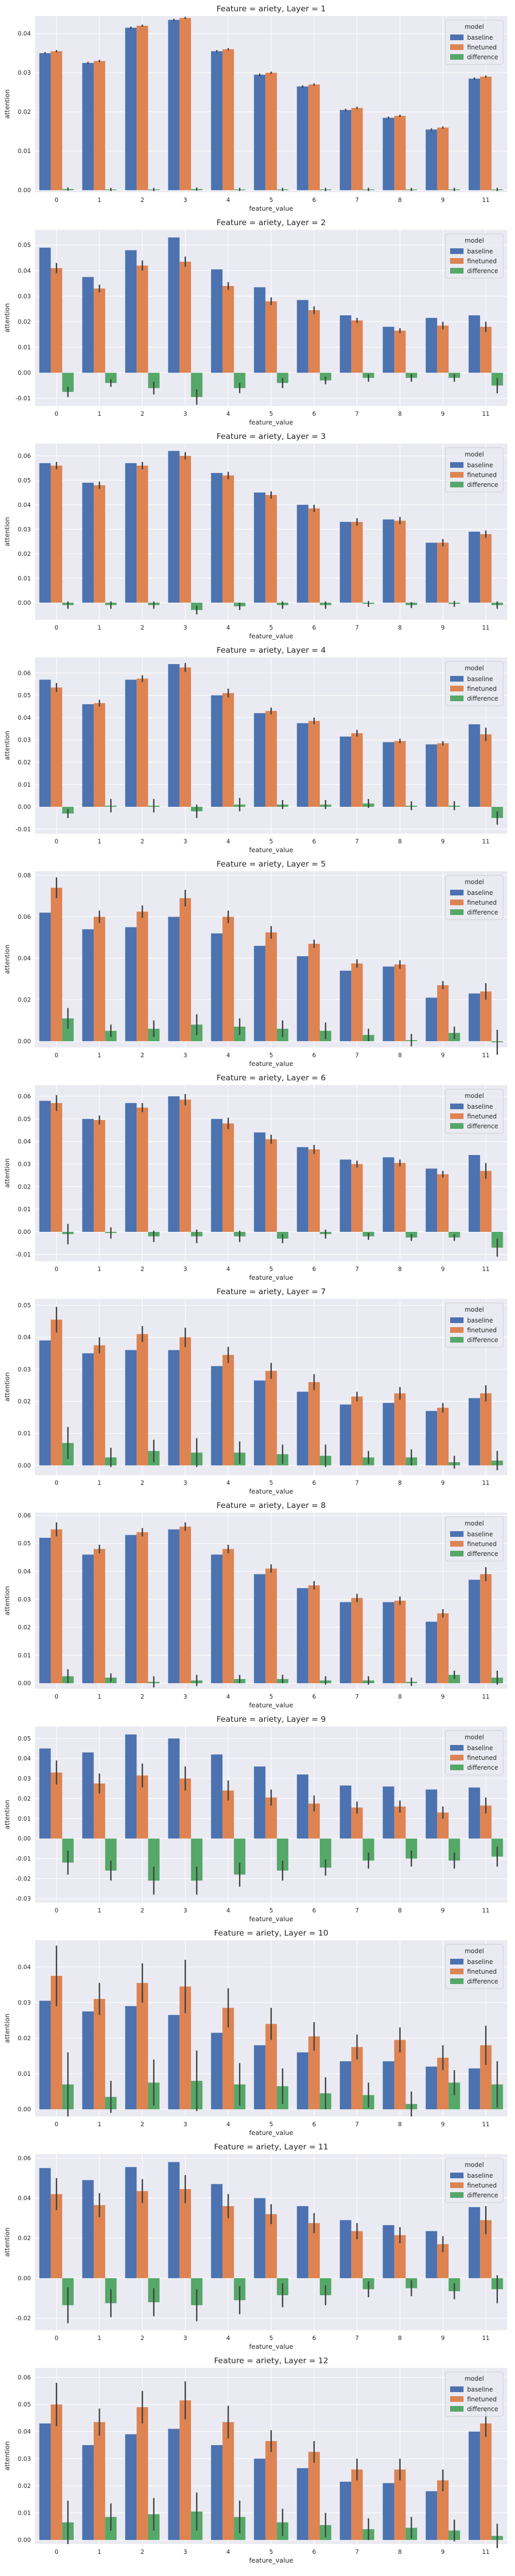 The image size is (515, 2576). Describe the element at coordinates (357, 1055) in the screenshot. I see `x-tick-label: 7` at that location.